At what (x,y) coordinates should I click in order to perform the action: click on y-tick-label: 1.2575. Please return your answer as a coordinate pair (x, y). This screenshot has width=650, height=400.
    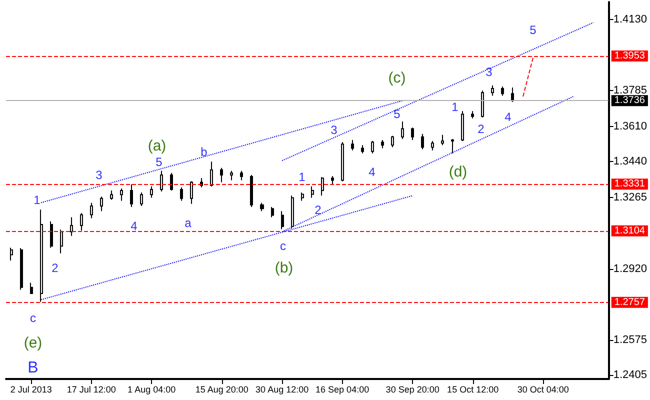
    Looking at the image, I should click on (630, 340).